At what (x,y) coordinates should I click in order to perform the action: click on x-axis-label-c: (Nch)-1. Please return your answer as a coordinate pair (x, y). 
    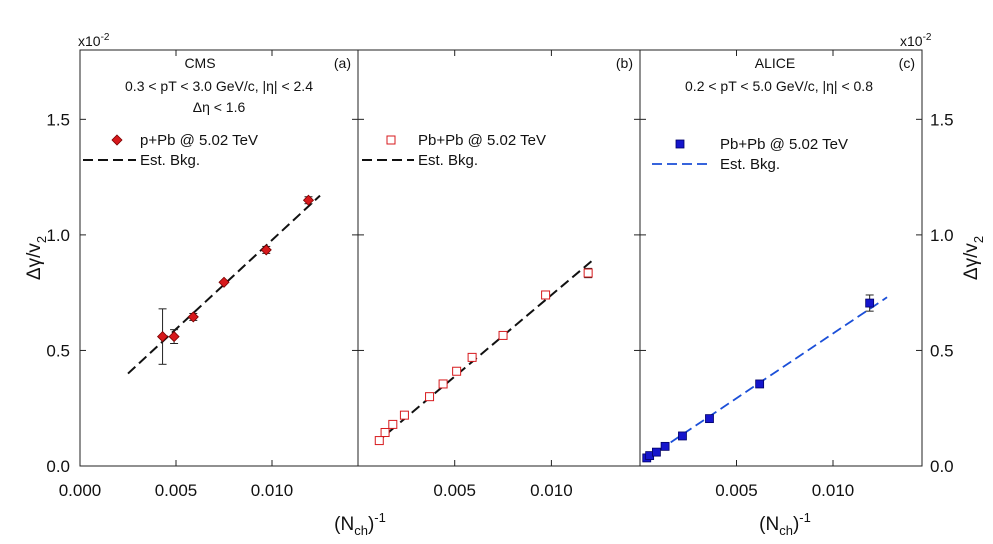
    Looking at the image, I should click on (785, 524).